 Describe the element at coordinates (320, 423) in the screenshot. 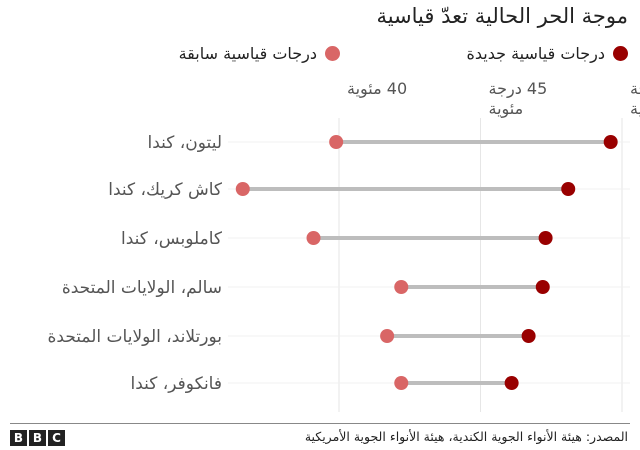

I see `footer-divider` at that location.